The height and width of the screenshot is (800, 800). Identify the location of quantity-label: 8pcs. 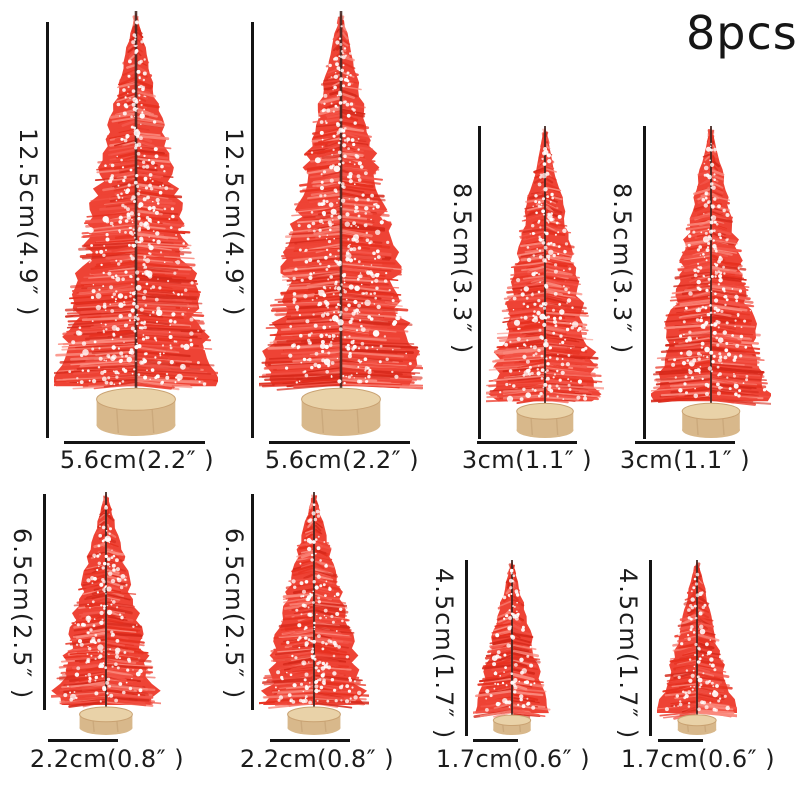
(742, 33).